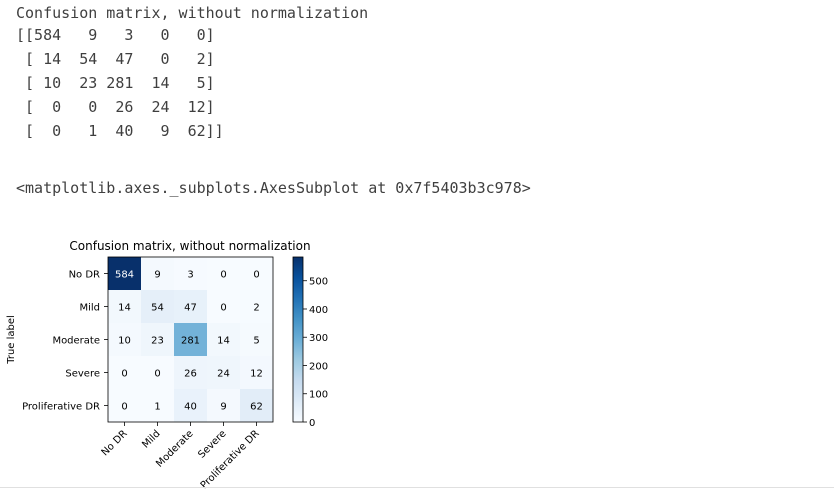  I want to click on cell-value-label: 1, so click(157, 407).